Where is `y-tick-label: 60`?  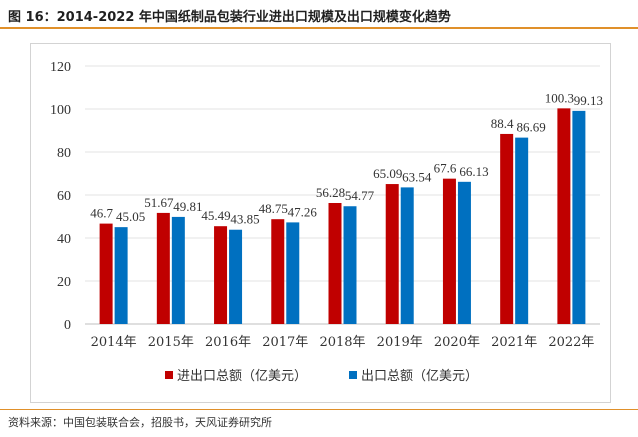 y-tick-label: 60 is located at coordinates (64, 196).